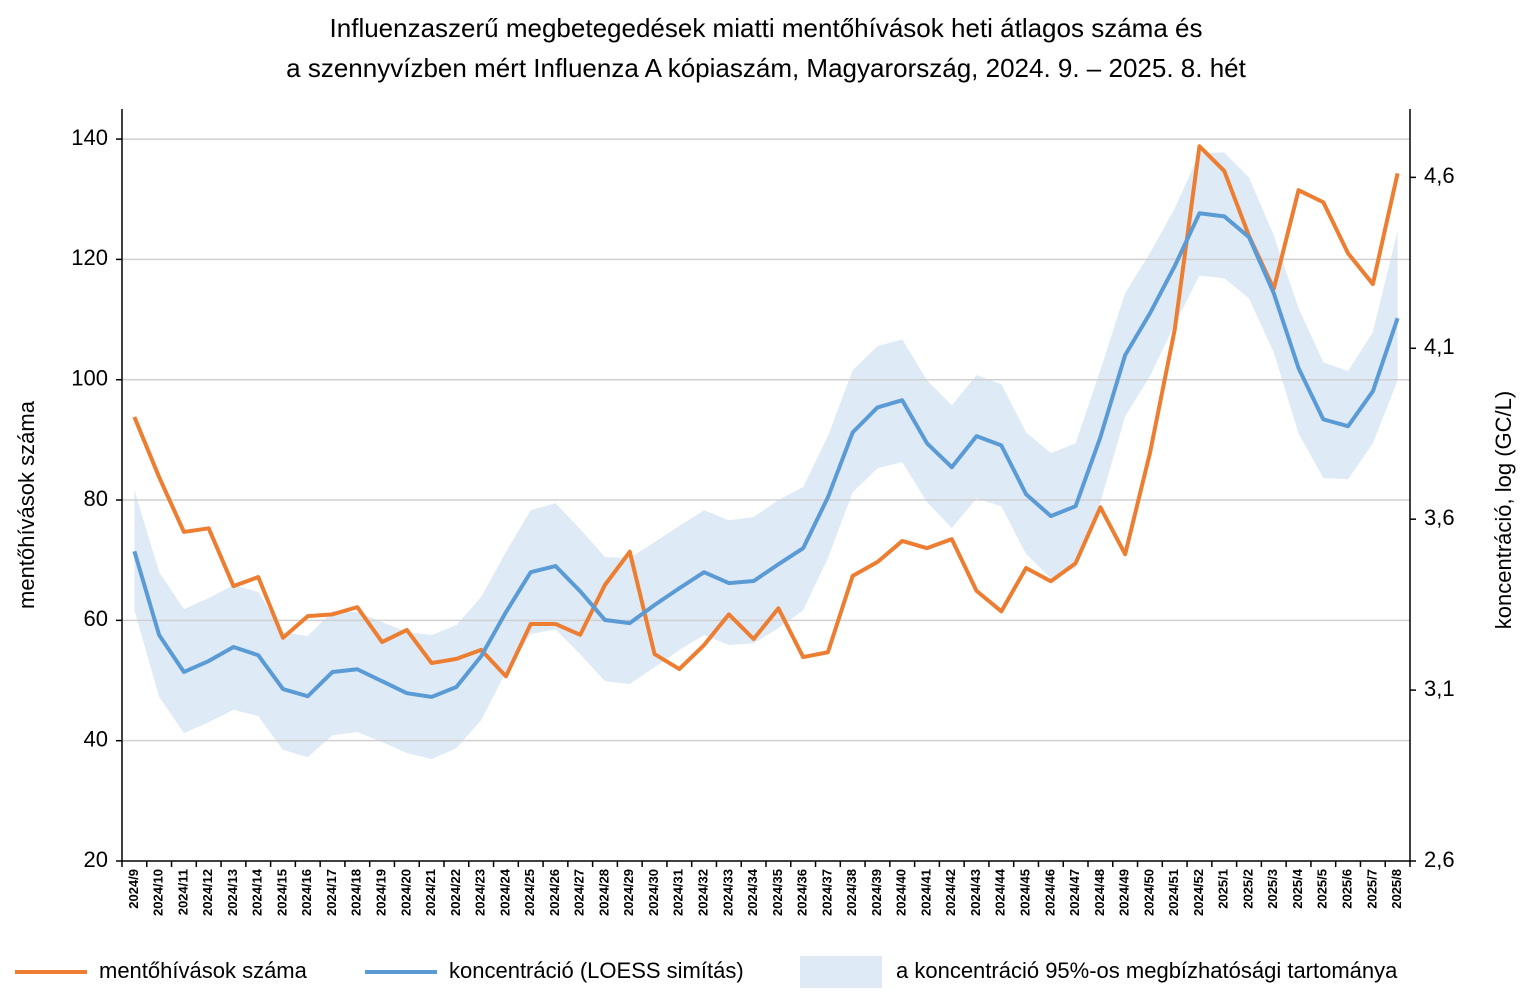  I want to click on x-tick-label: 2025/6, so click(1347, 889).